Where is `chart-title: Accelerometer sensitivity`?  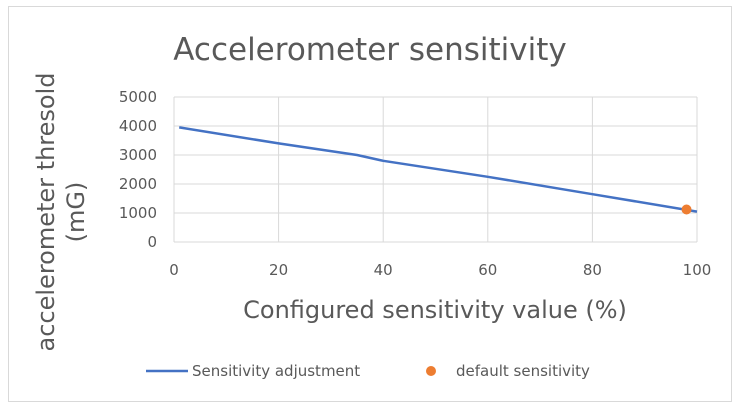 chart-title: Accelerometer sensitivity is located at coordinates (370, 50).